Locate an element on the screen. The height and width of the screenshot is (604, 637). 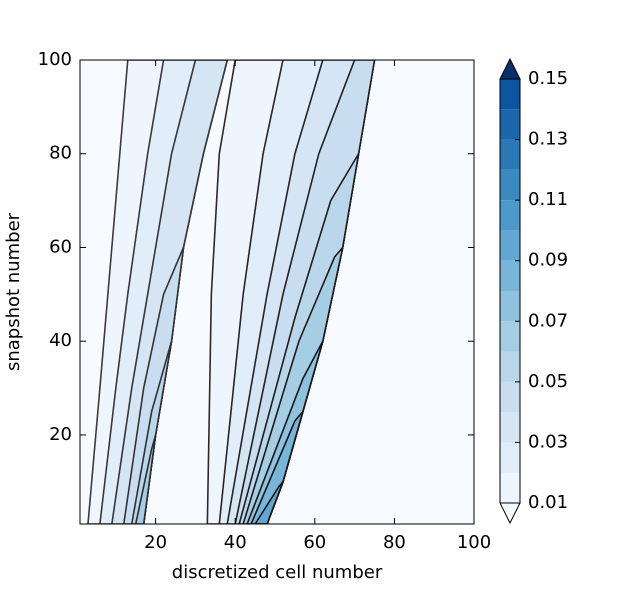
colorbar-over is located at coordinates (510, 68).